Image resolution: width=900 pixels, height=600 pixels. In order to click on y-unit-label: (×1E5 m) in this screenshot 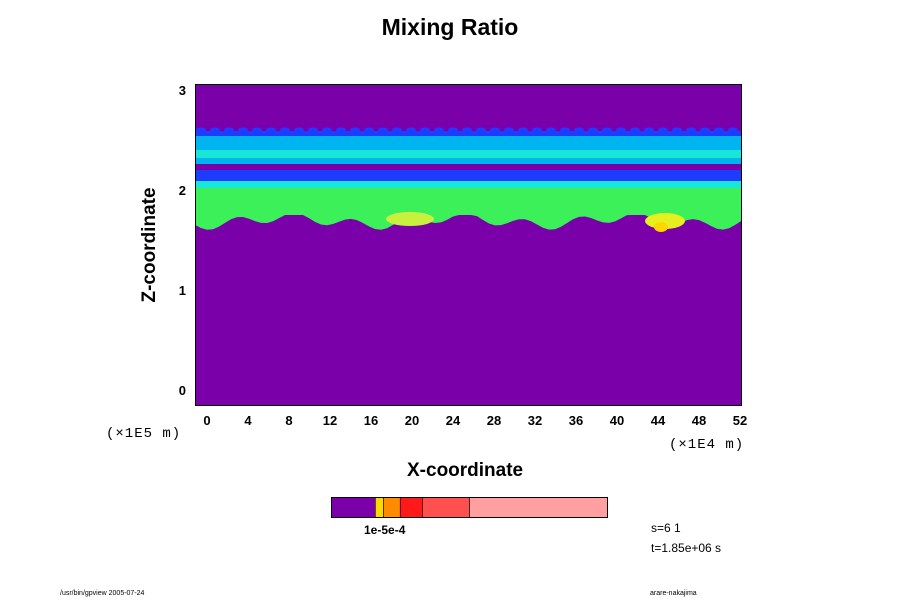, I will do `click(144, 434)`.